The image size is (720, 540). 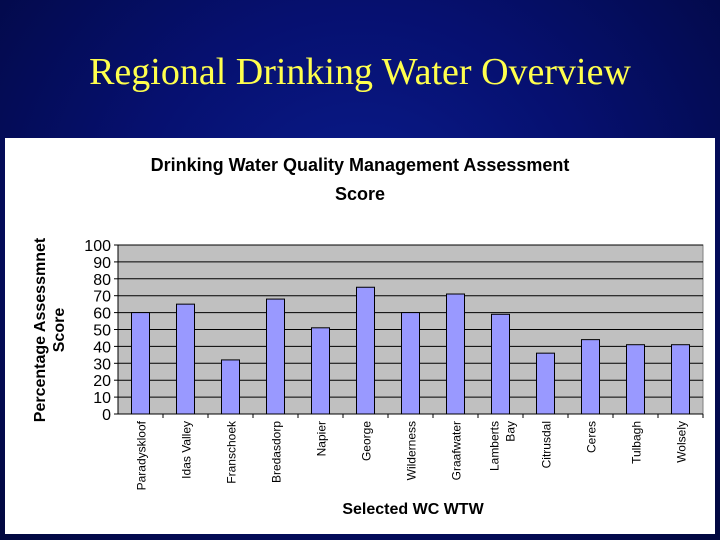 What do you see at coordinates (547, 444) in the screenshot?
I see `x-tick-label: Citrusdal` at bounding box center [547, 444].